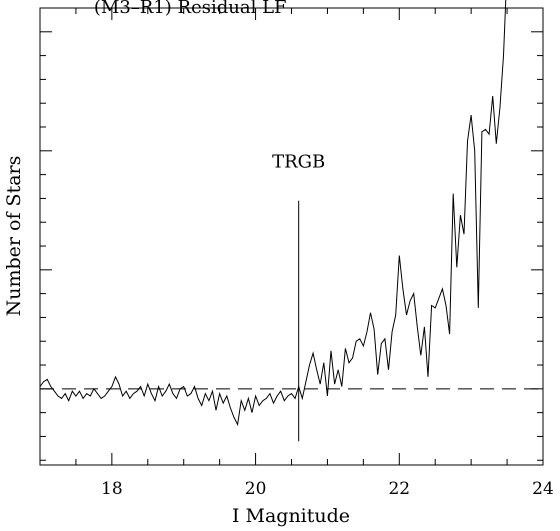 The height and width of the screenshot is (531, 560). Describe the element at coordinates (112, 489) in the screenshot. I see `x-tick-label: 18` at that location.